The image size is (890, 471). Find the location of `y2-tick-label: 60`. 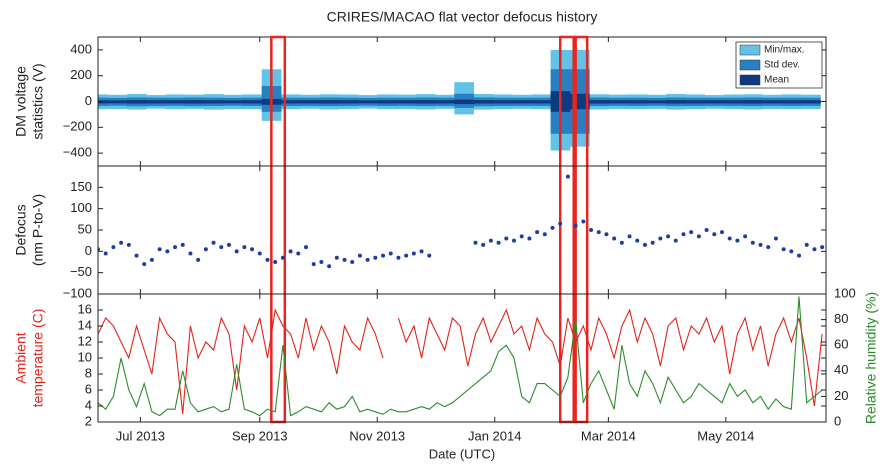

y2-tick-label: 60 is located at coordinates (841, 344).